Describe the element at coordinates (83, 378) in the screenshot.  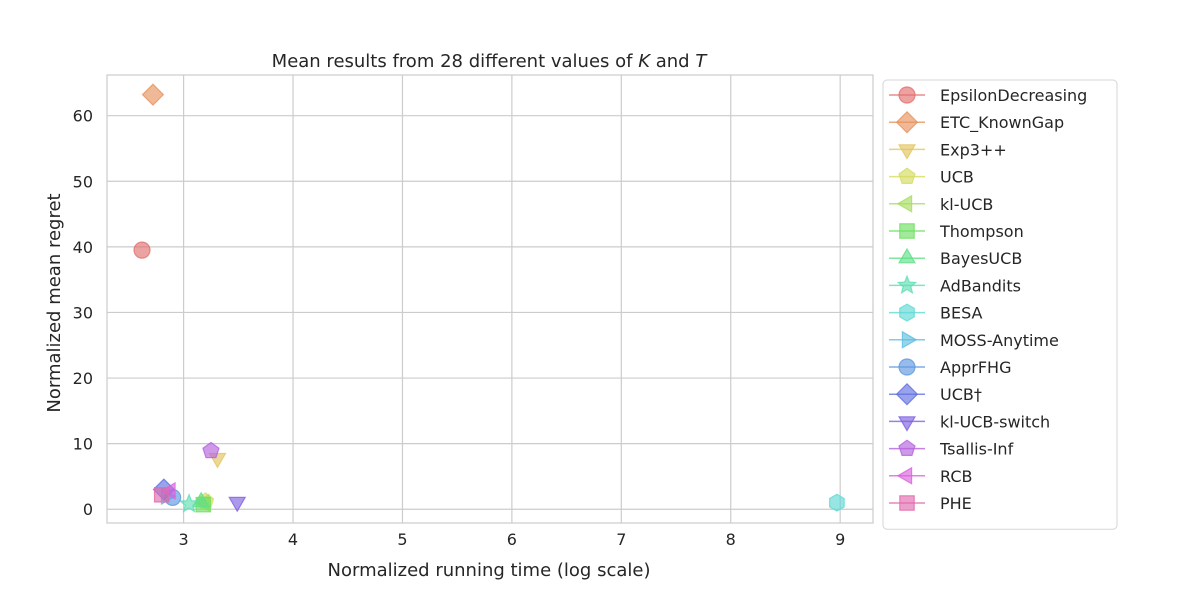
I see `y-tick-label: 20` at that location.